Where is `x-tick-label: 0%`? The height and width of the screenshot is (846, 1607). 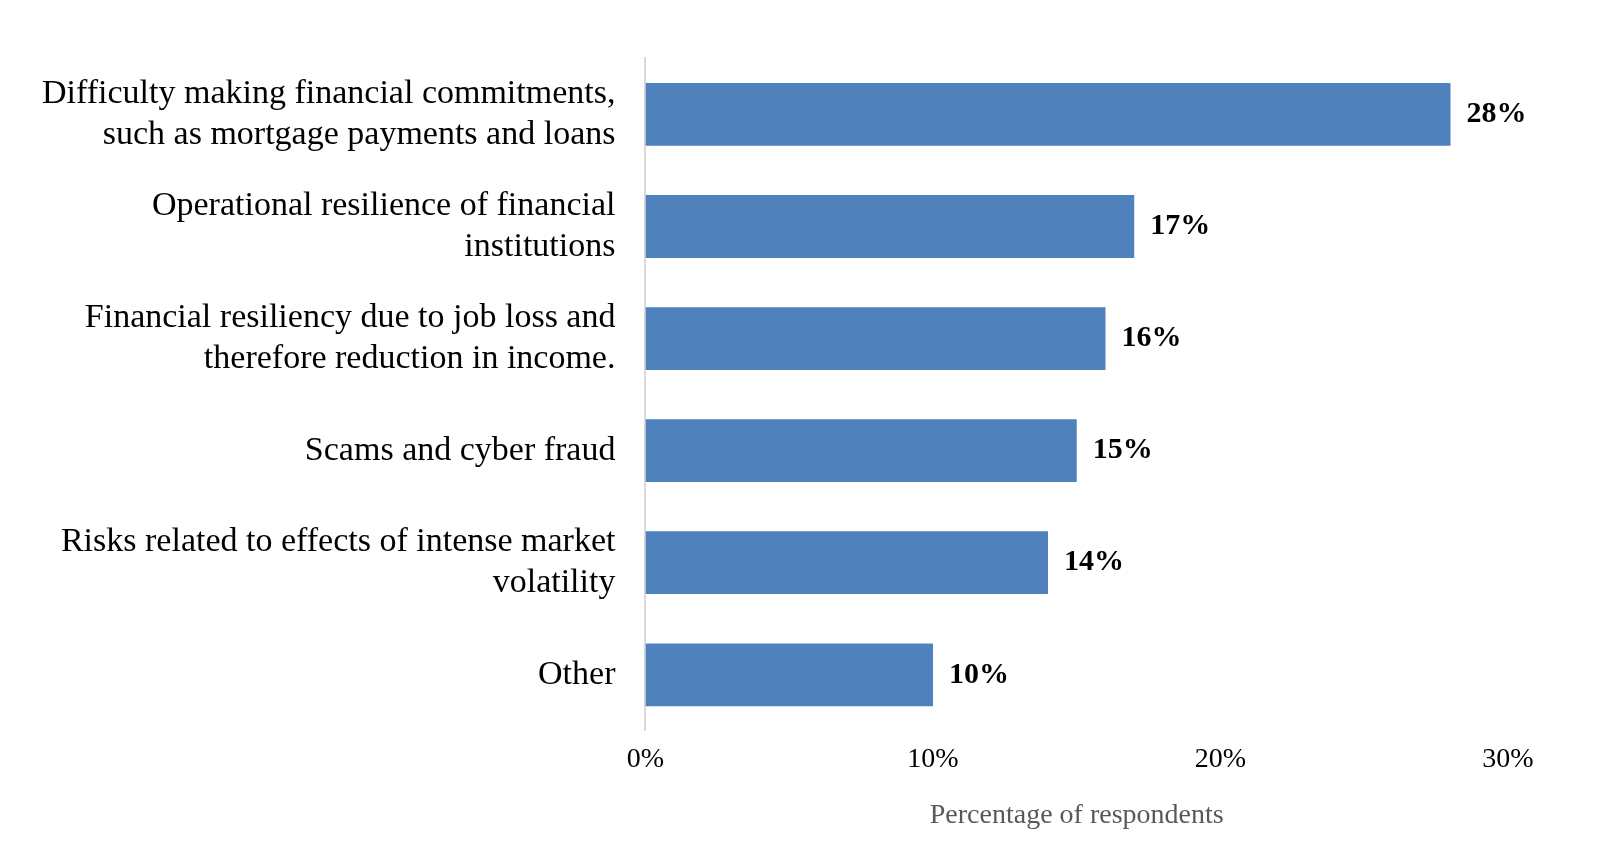 x-tick-label: 0% is located at coordinates (645, 757).